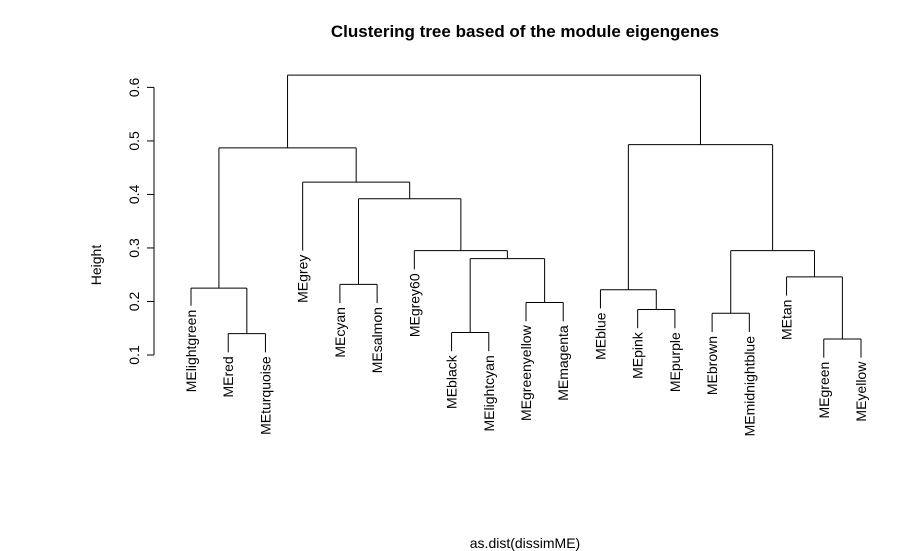  Describe the element at coordinates (134, 302) in the screenshot. I see `y-tick-label: 0.2` at that location.